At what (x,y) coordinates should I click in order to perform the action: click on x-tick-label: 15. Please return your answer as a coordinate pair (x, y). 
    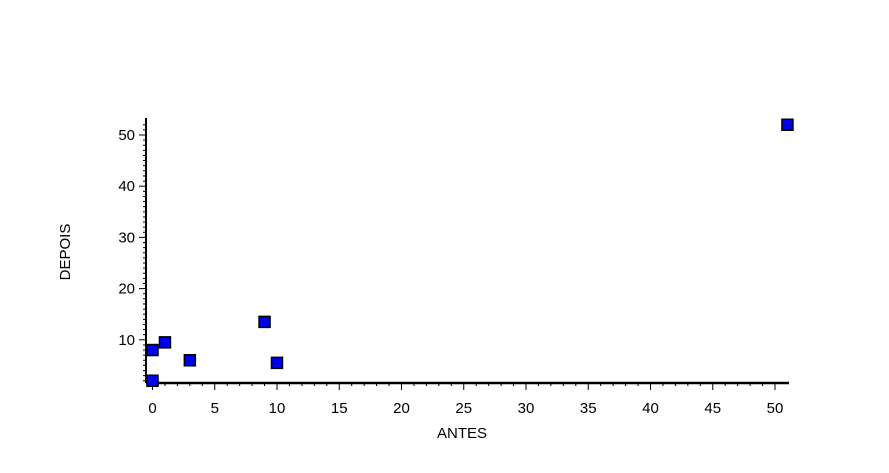
    Looking at the image, I should click on (339, 408).